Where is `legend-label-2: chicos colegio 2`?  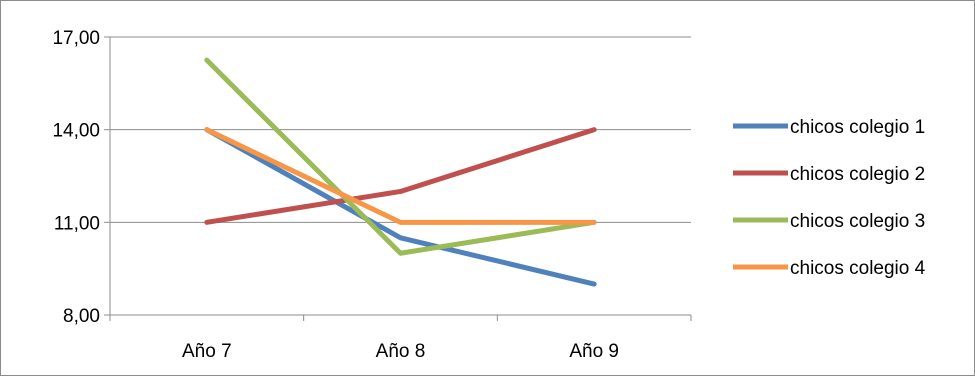 legend-label-2: chicos colegio 2 is located at coordinates (857, 174).